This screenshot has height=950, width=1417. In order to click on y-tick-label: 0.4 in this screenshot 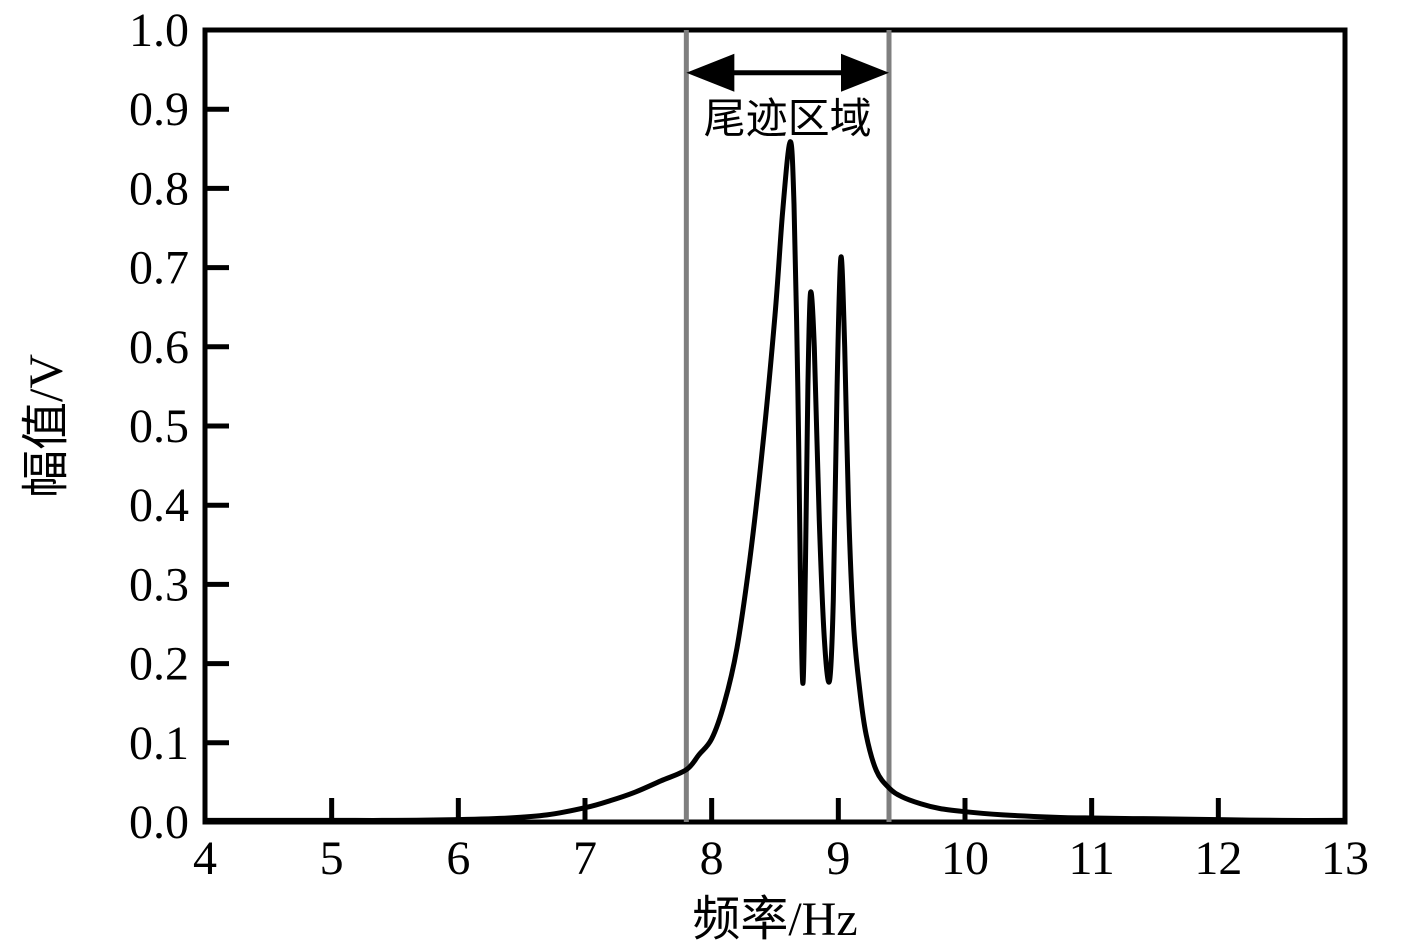, I will do `click(159, 505)`.